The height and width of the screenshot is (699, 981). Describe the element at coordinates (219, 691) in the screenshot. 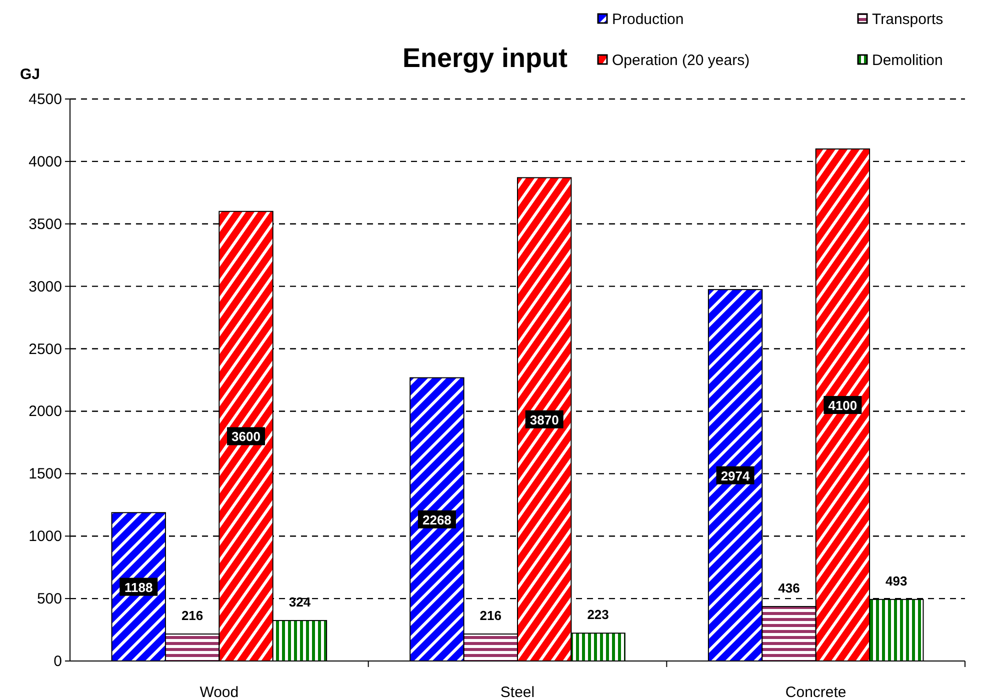

I see `x-tick-label: Wood` at that location.